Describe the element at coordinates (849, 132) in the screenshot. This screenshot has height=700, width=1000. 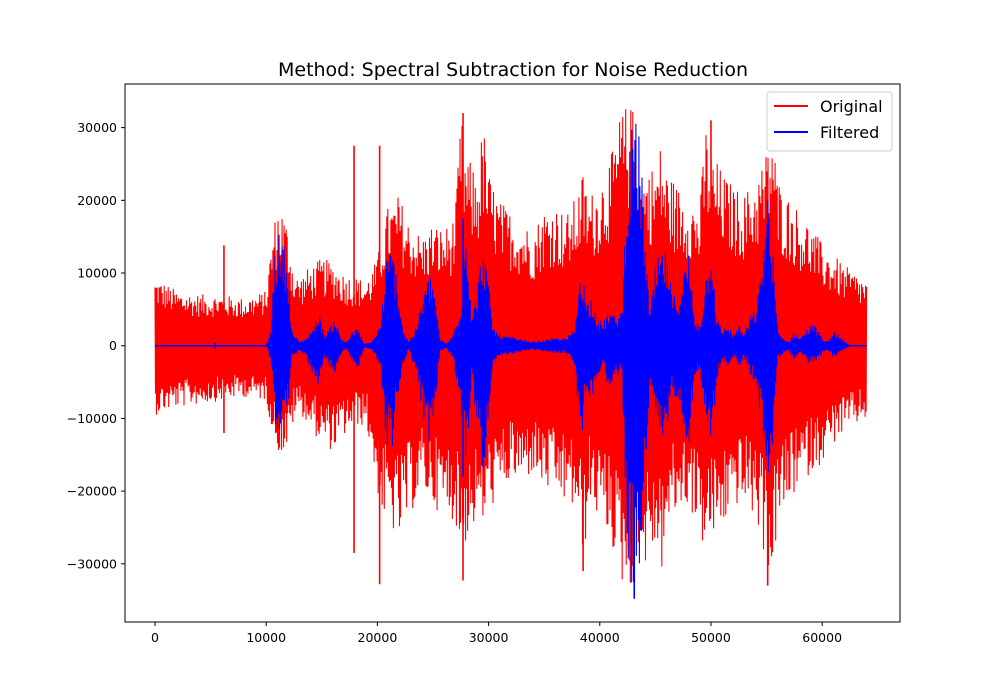
I see `legend-label-filtered: Filtered` at that location.